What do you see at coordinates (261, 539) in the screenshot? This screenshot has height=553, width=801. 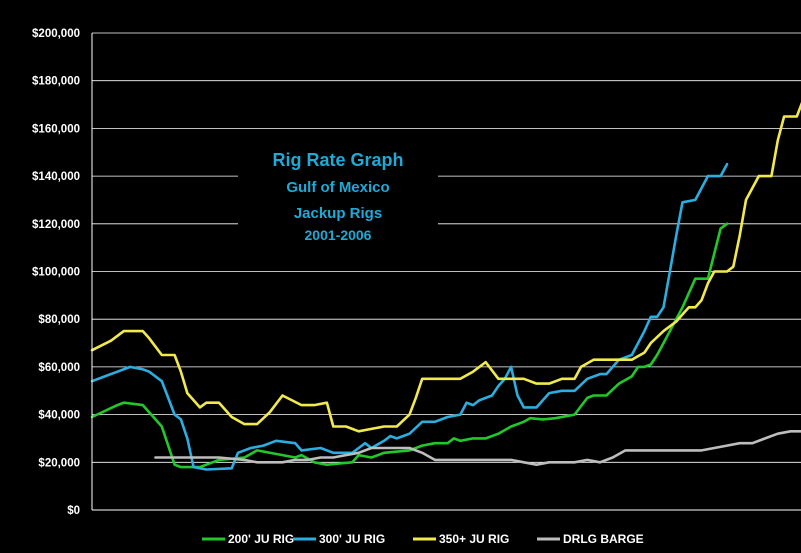 I see `legend-label: 200' JU RIG` at bounding box center [261, 539].